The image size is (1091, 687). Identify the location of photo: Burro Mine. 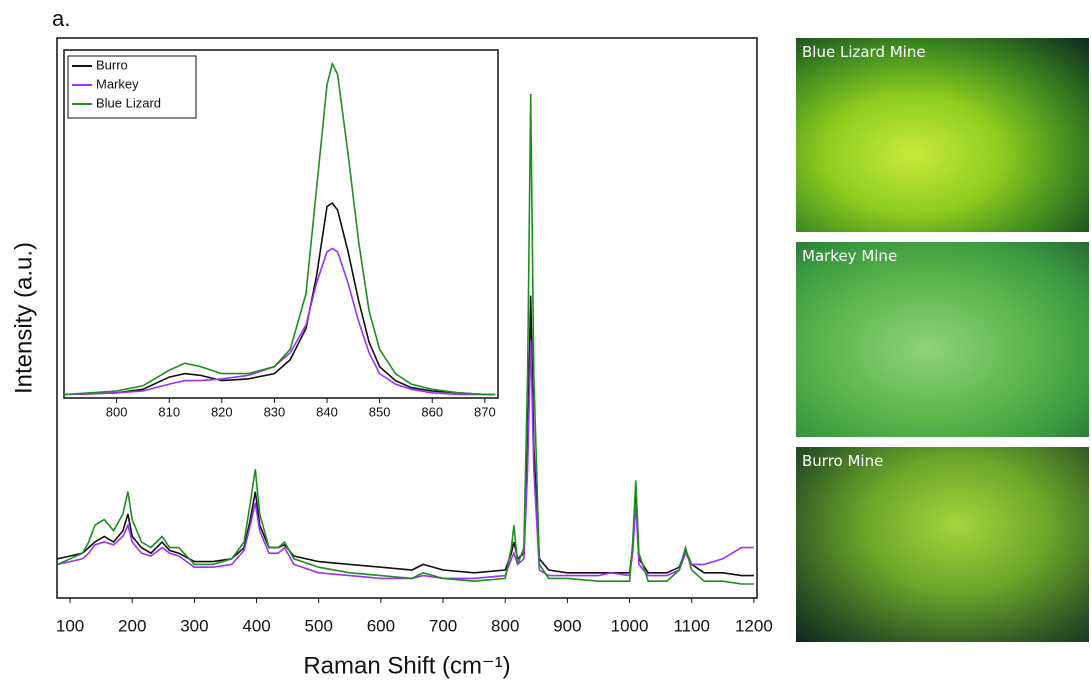
(942, 544).